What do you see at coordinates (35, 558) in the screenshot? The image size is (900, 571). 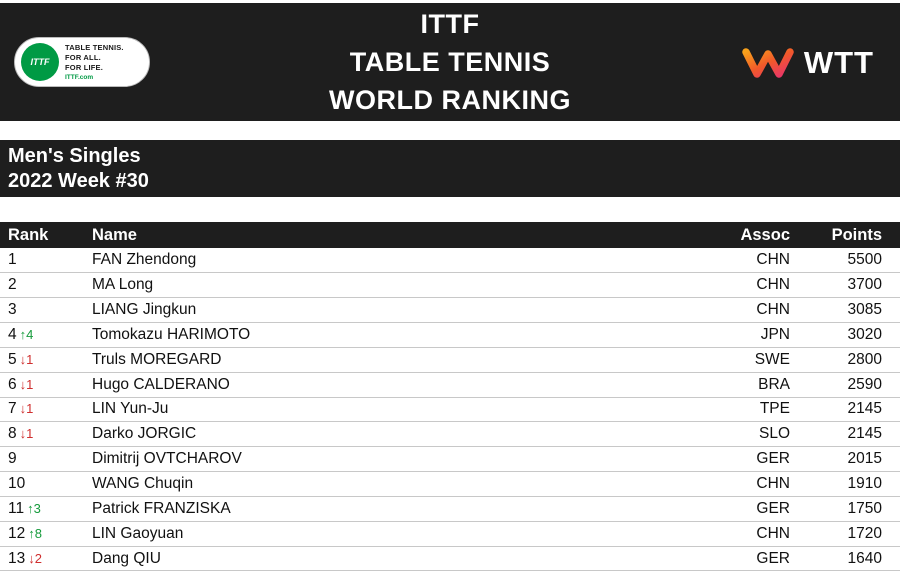 I see `rank-down-arrow-icon: ↓2` at bounding box center [35, 558].